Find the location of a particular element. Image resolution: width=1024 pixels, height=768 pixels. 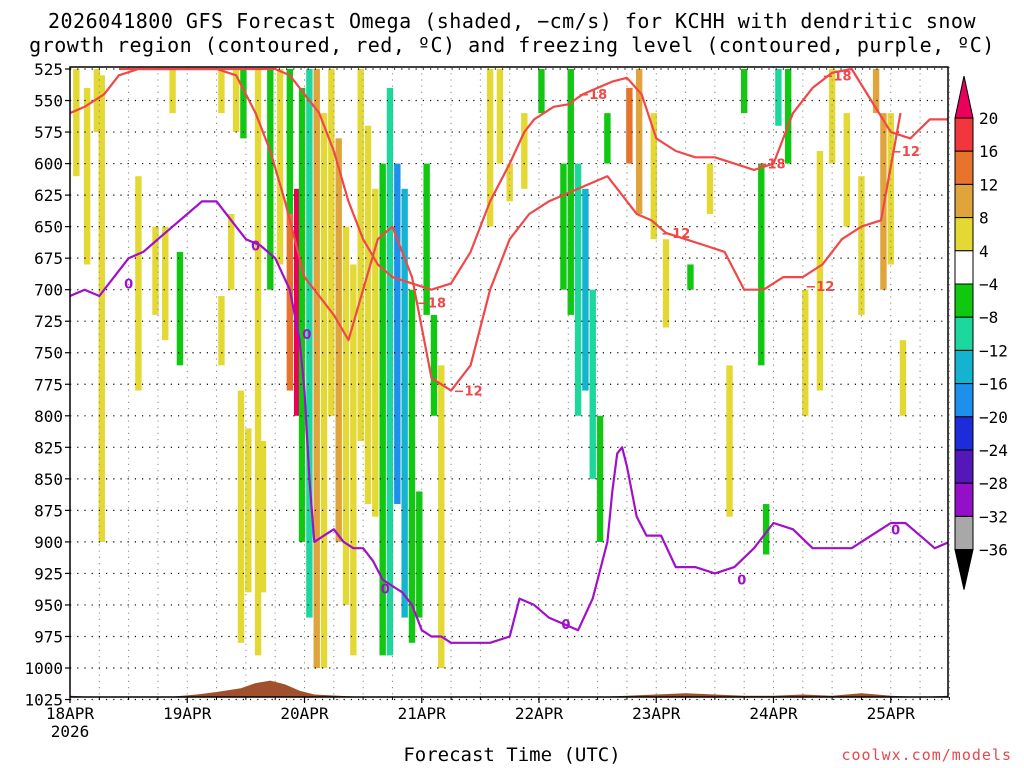

y-tick-label: 775 is located at coordinates (48, 384).